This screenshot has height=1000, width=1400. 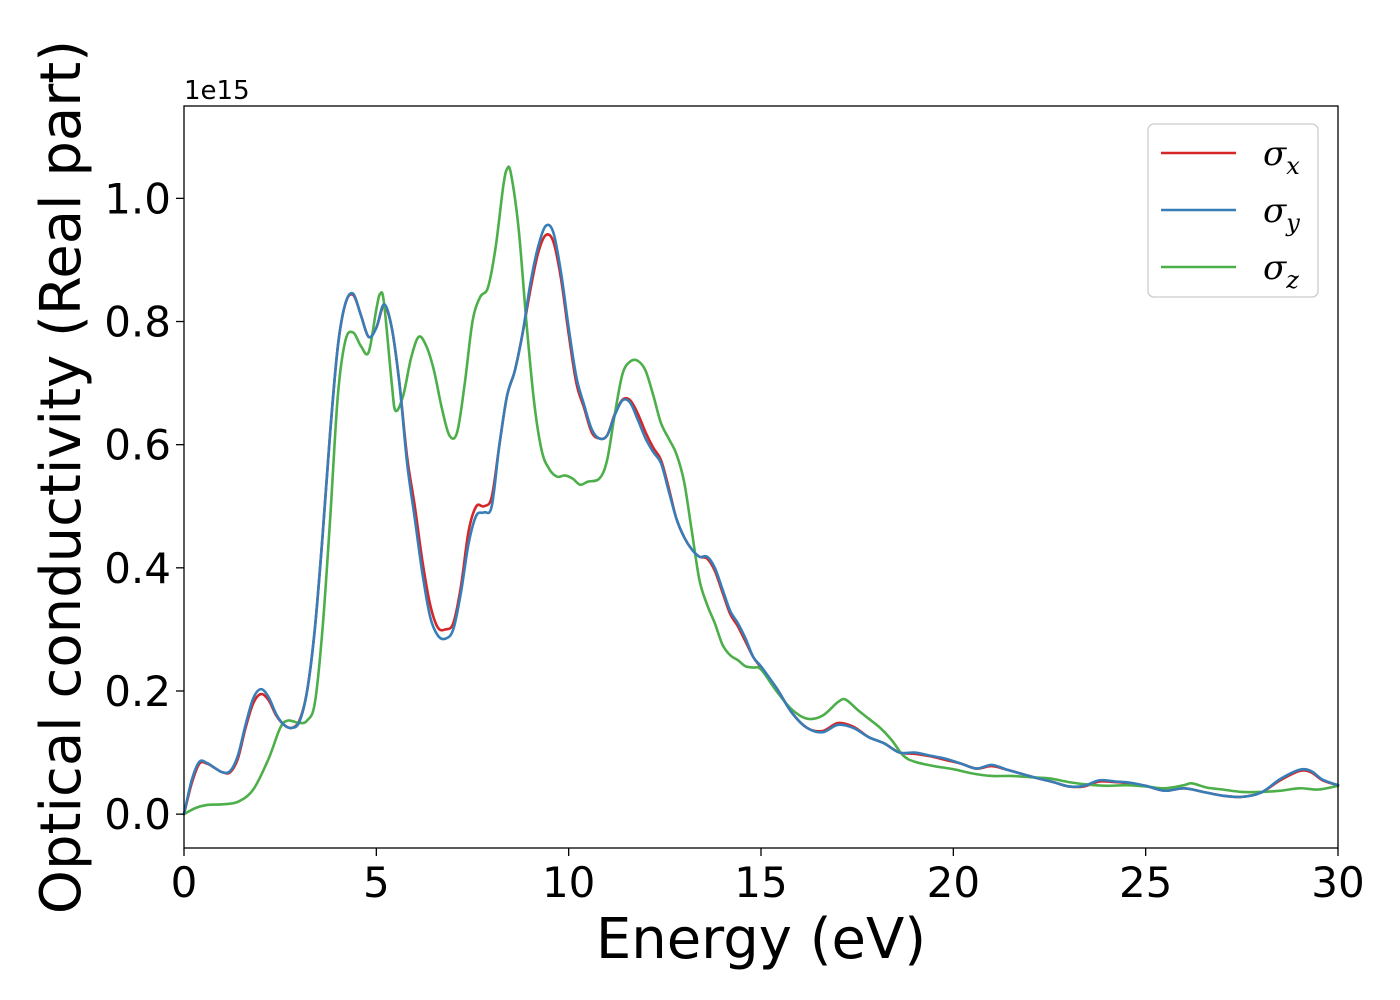 What do you see at coordinates (137, 198) in the screenshot?
I see `y-tick-label: 1.0` at bounding box center [137, 198].